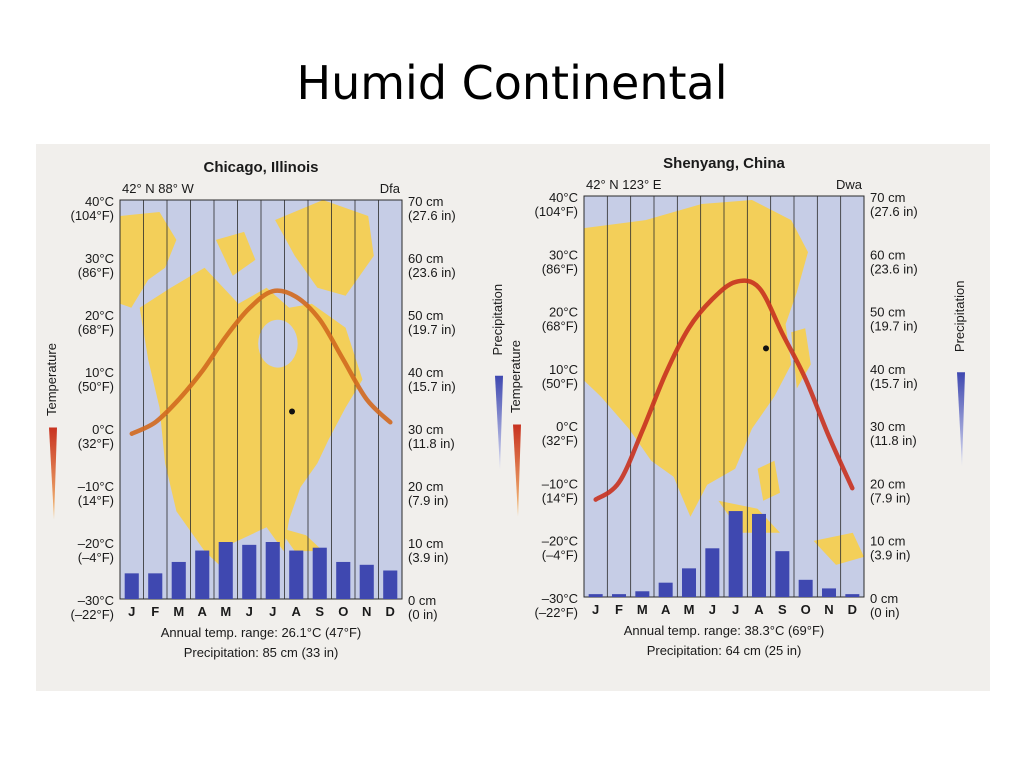  Describe the element at coordinates (278, 343) in the screenshot. I see `map-hudson-bay` at that location.